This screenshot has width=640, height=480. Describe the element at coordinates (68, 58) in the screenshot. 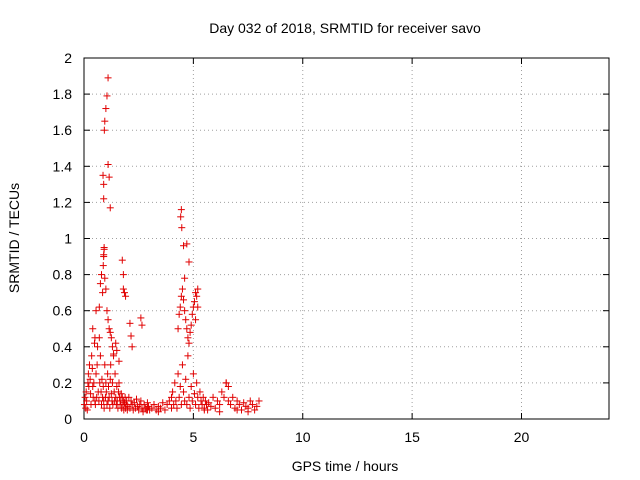

I see `y-tick-label: 2` at that location.